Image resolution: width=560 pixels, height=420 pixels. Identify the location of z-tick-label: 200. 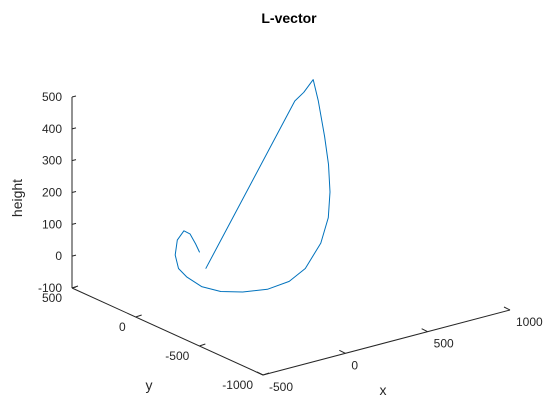
(52, 193).